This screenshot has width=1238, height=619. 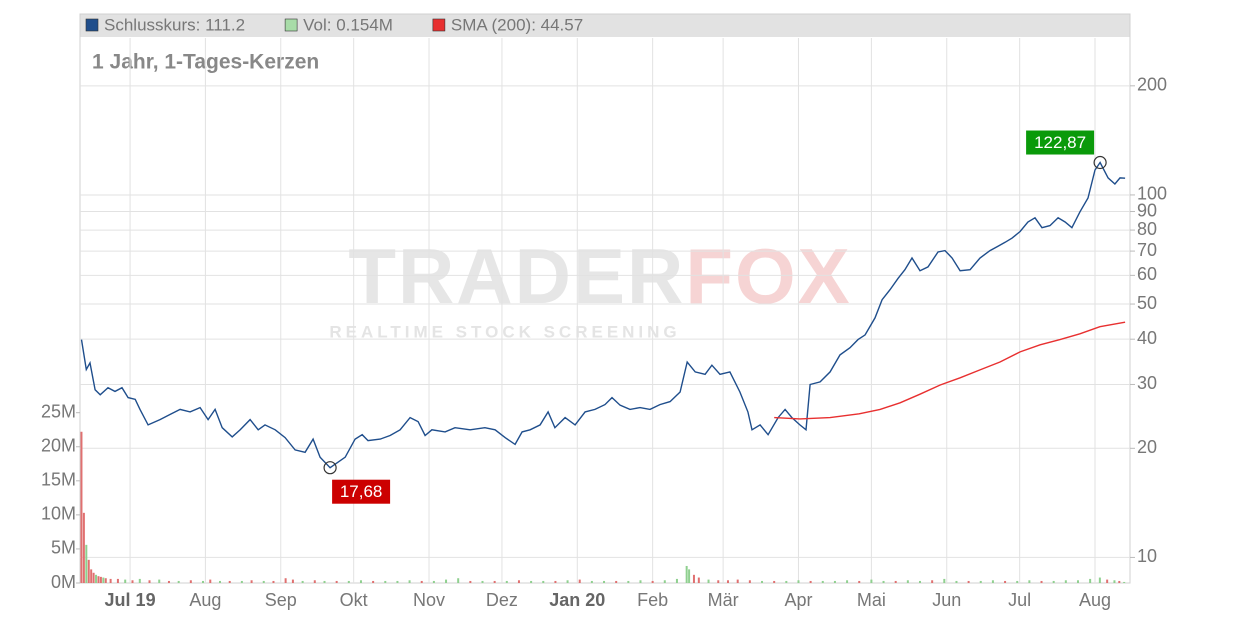 I want to click on volume-tick-label: 15M, so click(x=58, y=480).